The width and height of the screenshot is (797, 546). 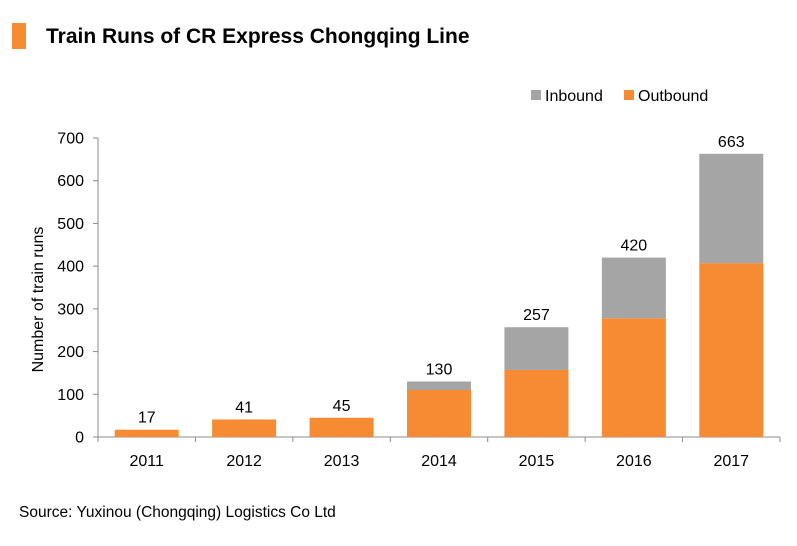 I want to click on total-label-2014: 130, so click(x=439, y=369).